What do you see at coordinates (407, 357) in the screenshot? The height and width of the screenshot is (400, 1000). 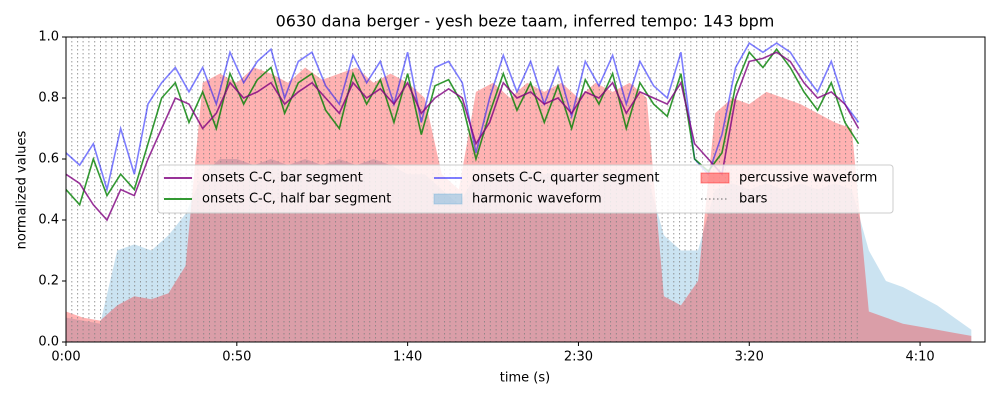 I see `x-tick-label: 1:40` at bounding box center [407, 357].